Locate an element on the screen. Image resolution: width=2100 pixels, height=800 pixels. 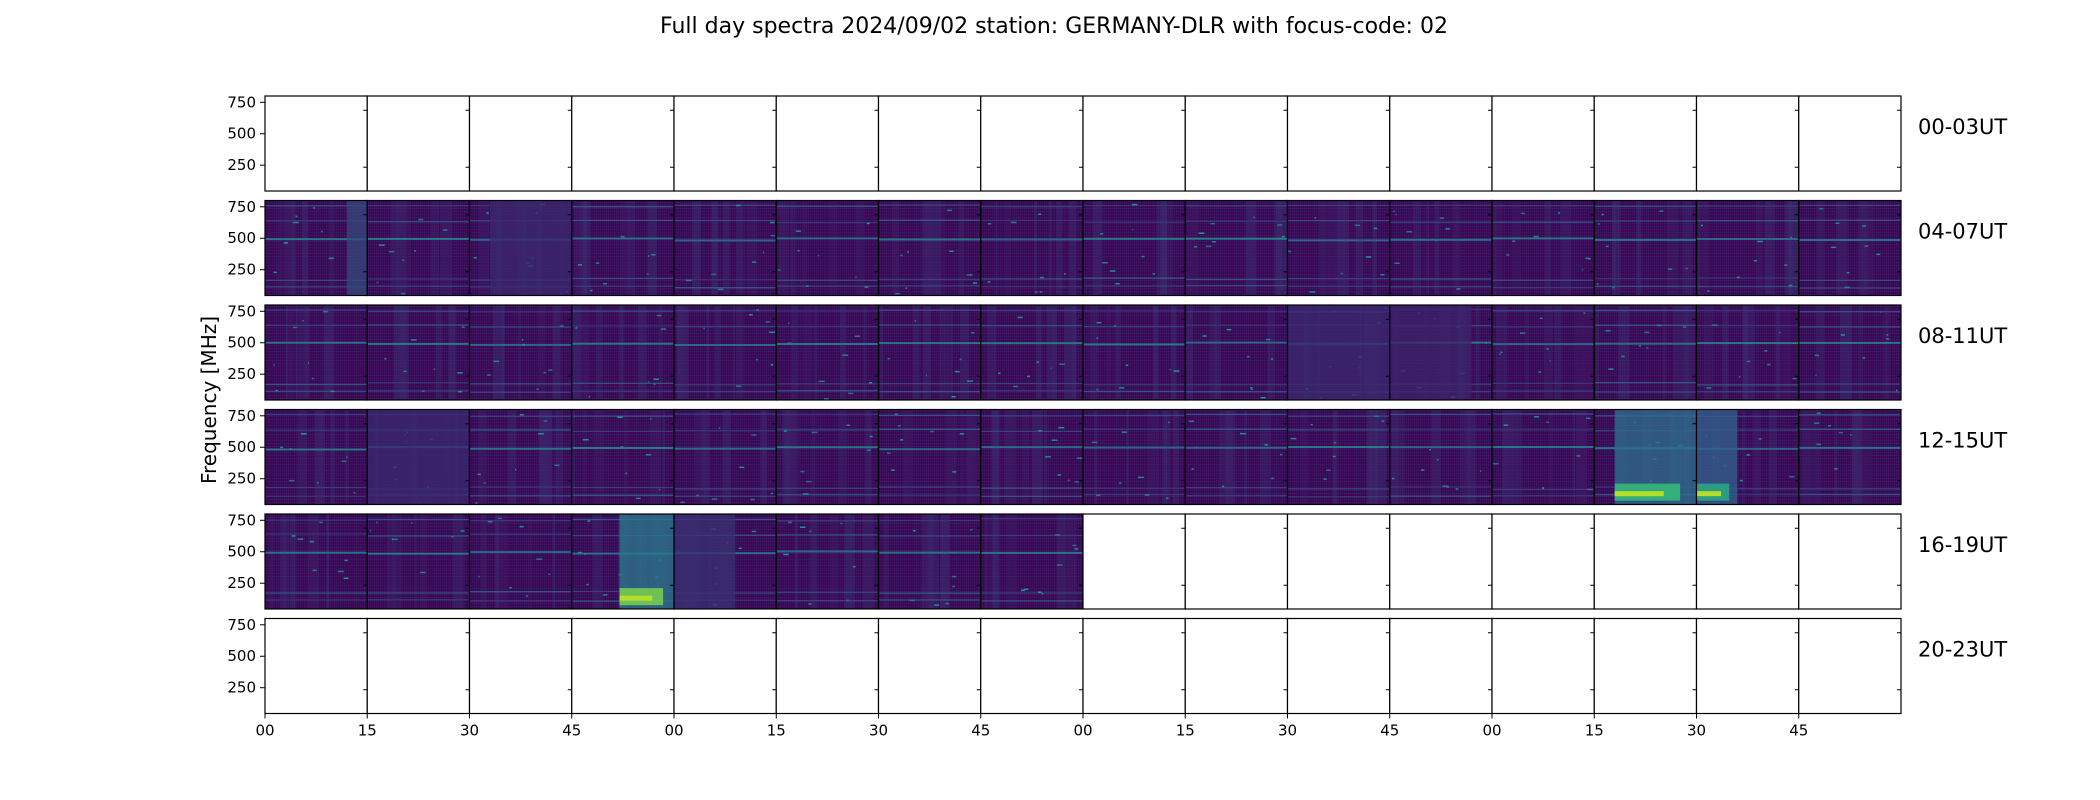
x-tick-label: 00 is located at coordinates (1491, 731).